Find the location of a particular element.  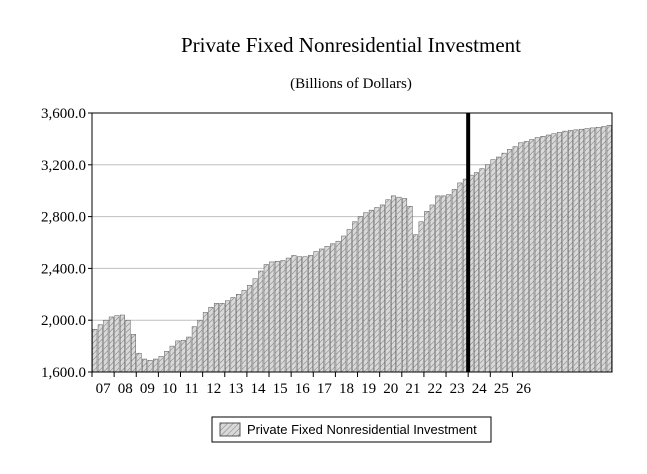

x-tick-label: 07 is located at coordinates (104, 389).